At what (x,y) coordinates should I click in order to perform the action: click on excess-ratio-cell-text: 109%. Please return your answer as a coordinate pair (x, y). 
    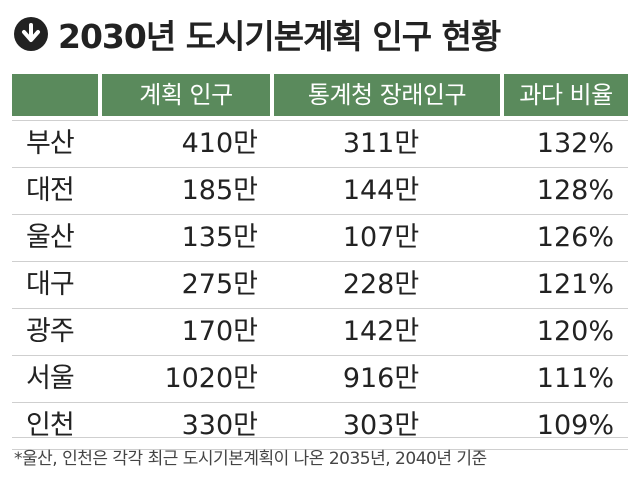
    Looking at the image, I should click on (575, 425).